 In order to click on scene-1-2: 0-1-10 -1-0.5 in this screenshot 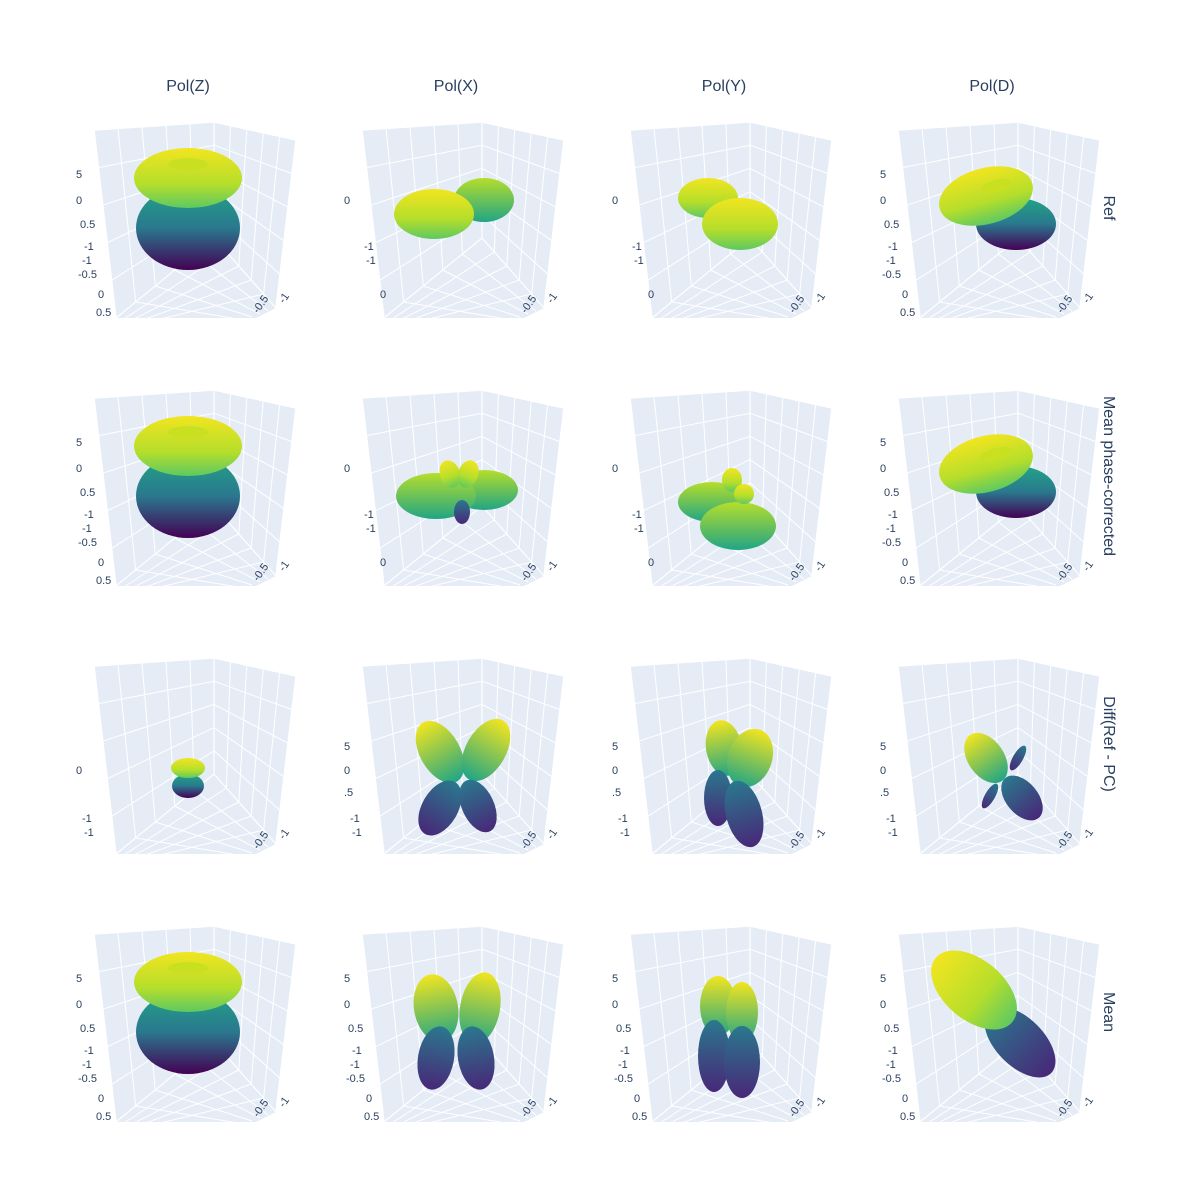, I will do `click(737, 481)`.